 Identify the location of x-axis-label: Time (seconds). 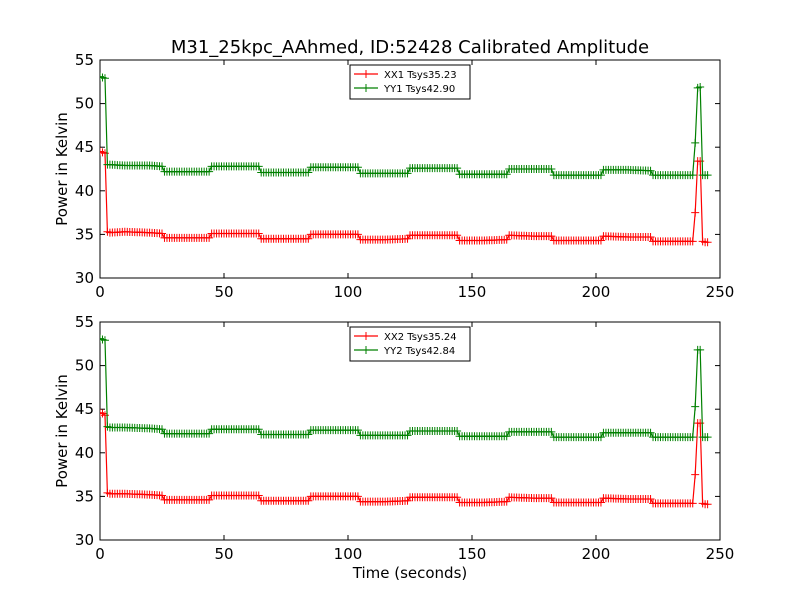
(410, 573).